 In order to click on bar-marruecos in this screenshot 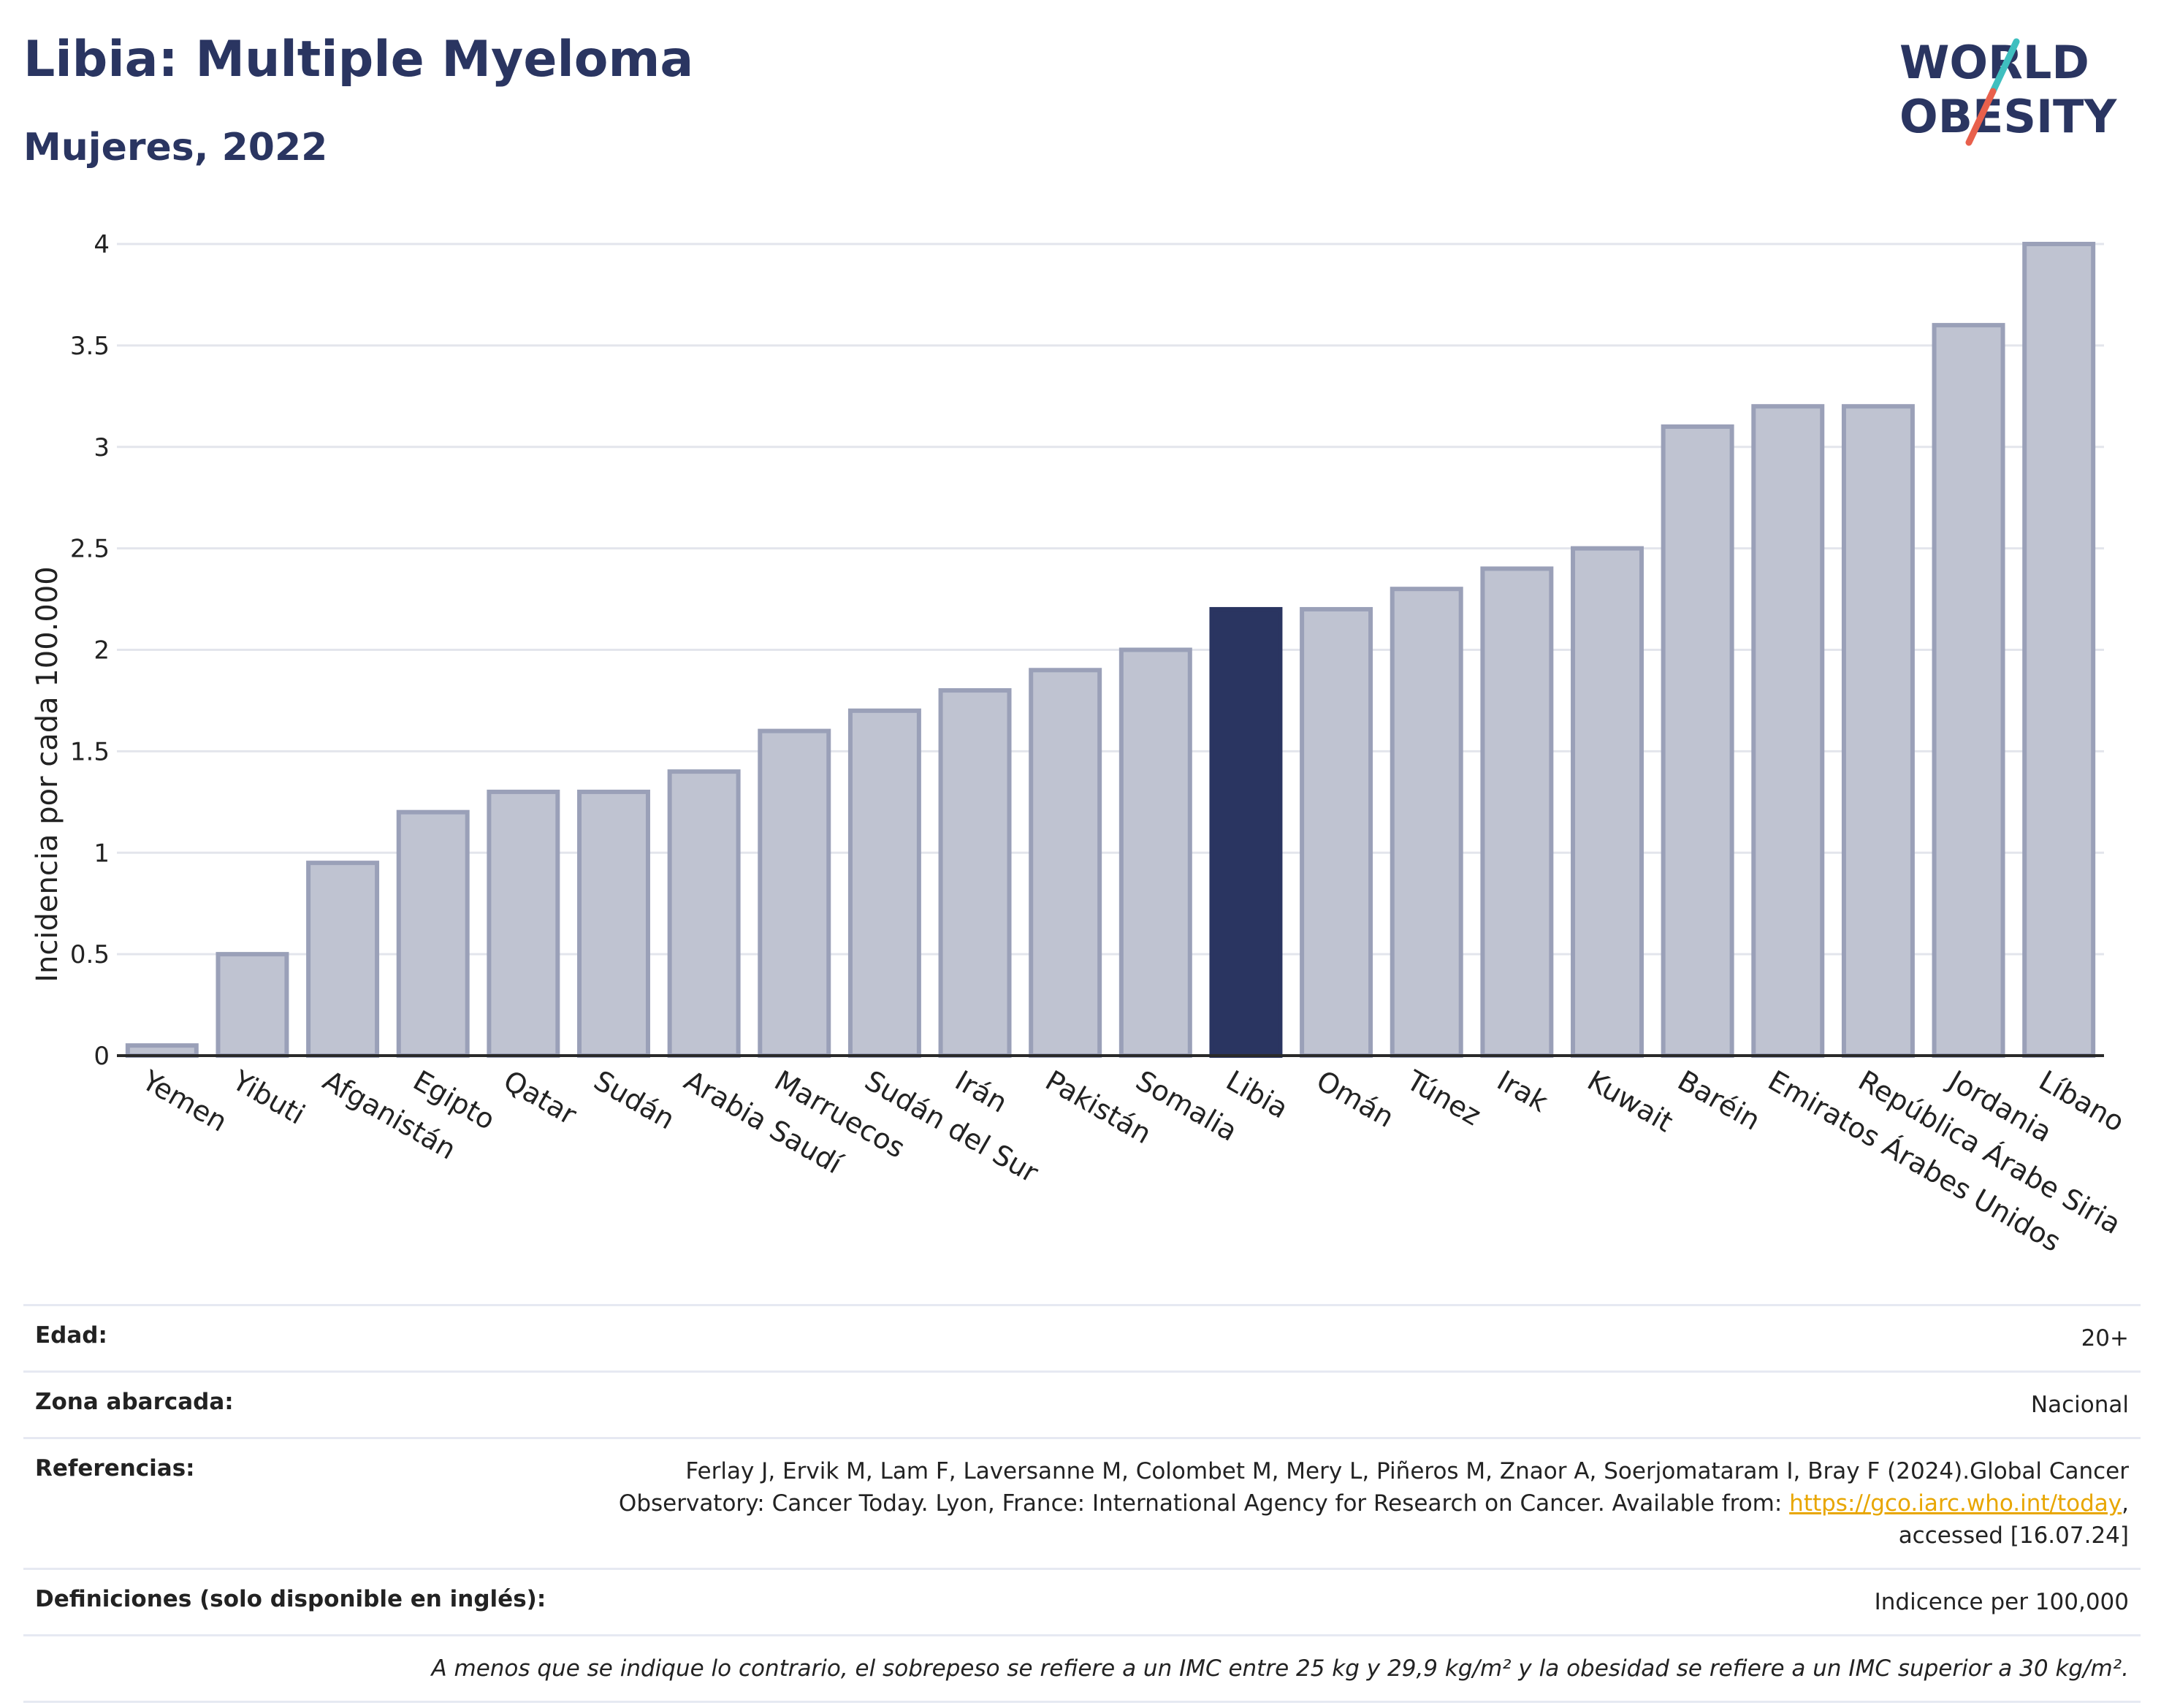, I will do `click(794, 893)`.